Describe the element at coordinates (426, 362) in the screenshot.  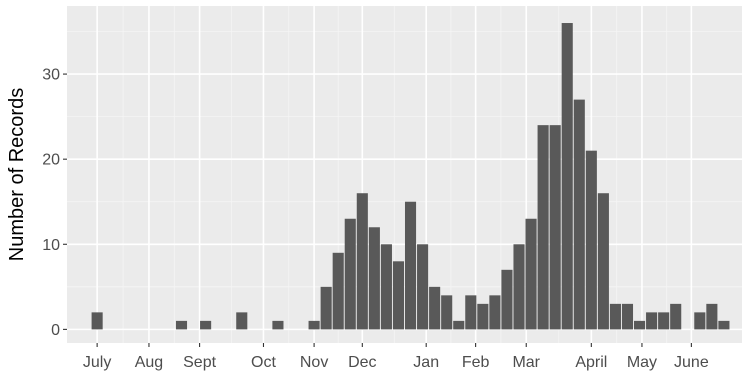
I see `x-tick-label: Jan` at that location.